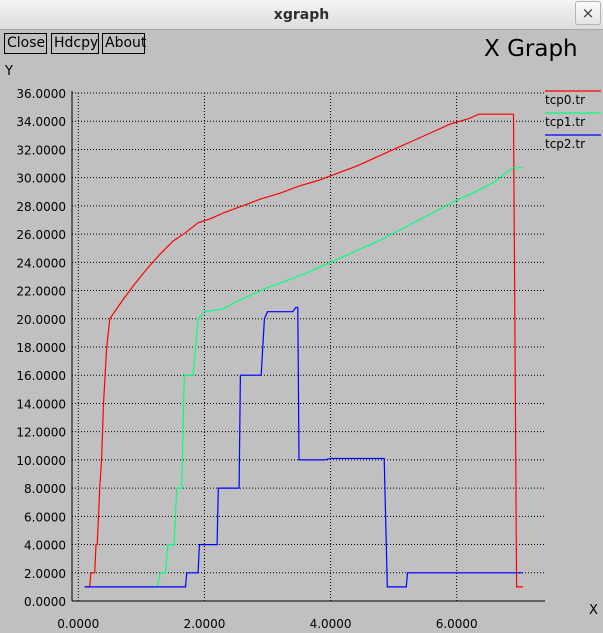 This screenshot has height=633, width=603. I want to click on y-tick-label: 28.0000, so click(41, 207).